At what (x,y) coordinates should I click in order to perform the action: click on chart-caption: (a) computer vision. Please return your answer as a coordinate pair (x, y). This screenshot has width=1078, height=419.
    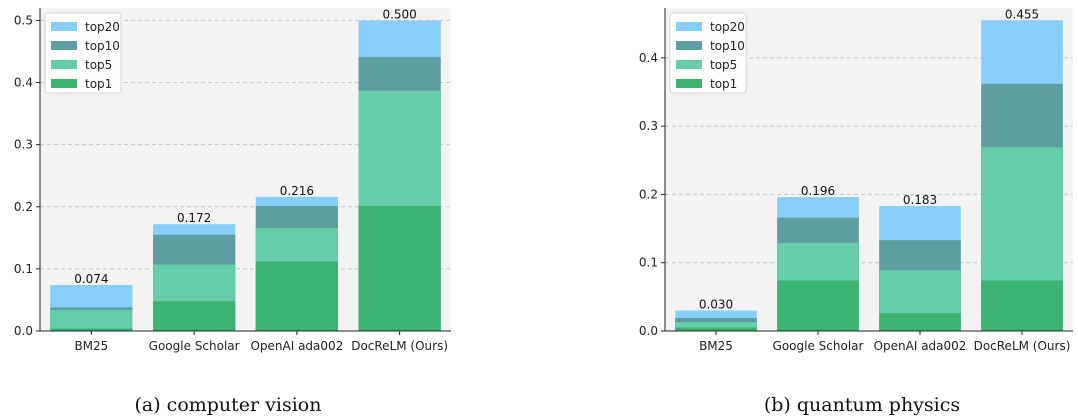
    Looking at the image, I should click on (227, 405).